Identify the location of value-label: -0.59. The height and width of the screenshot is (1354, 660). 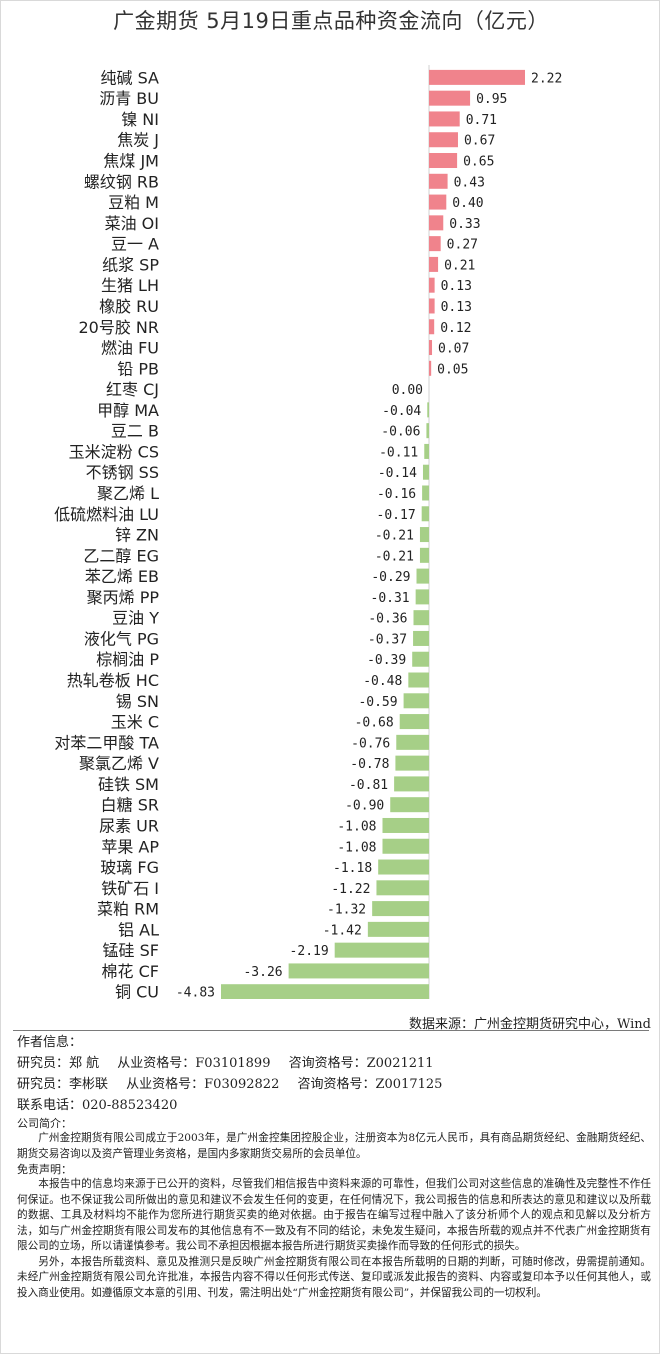
(377, 702).